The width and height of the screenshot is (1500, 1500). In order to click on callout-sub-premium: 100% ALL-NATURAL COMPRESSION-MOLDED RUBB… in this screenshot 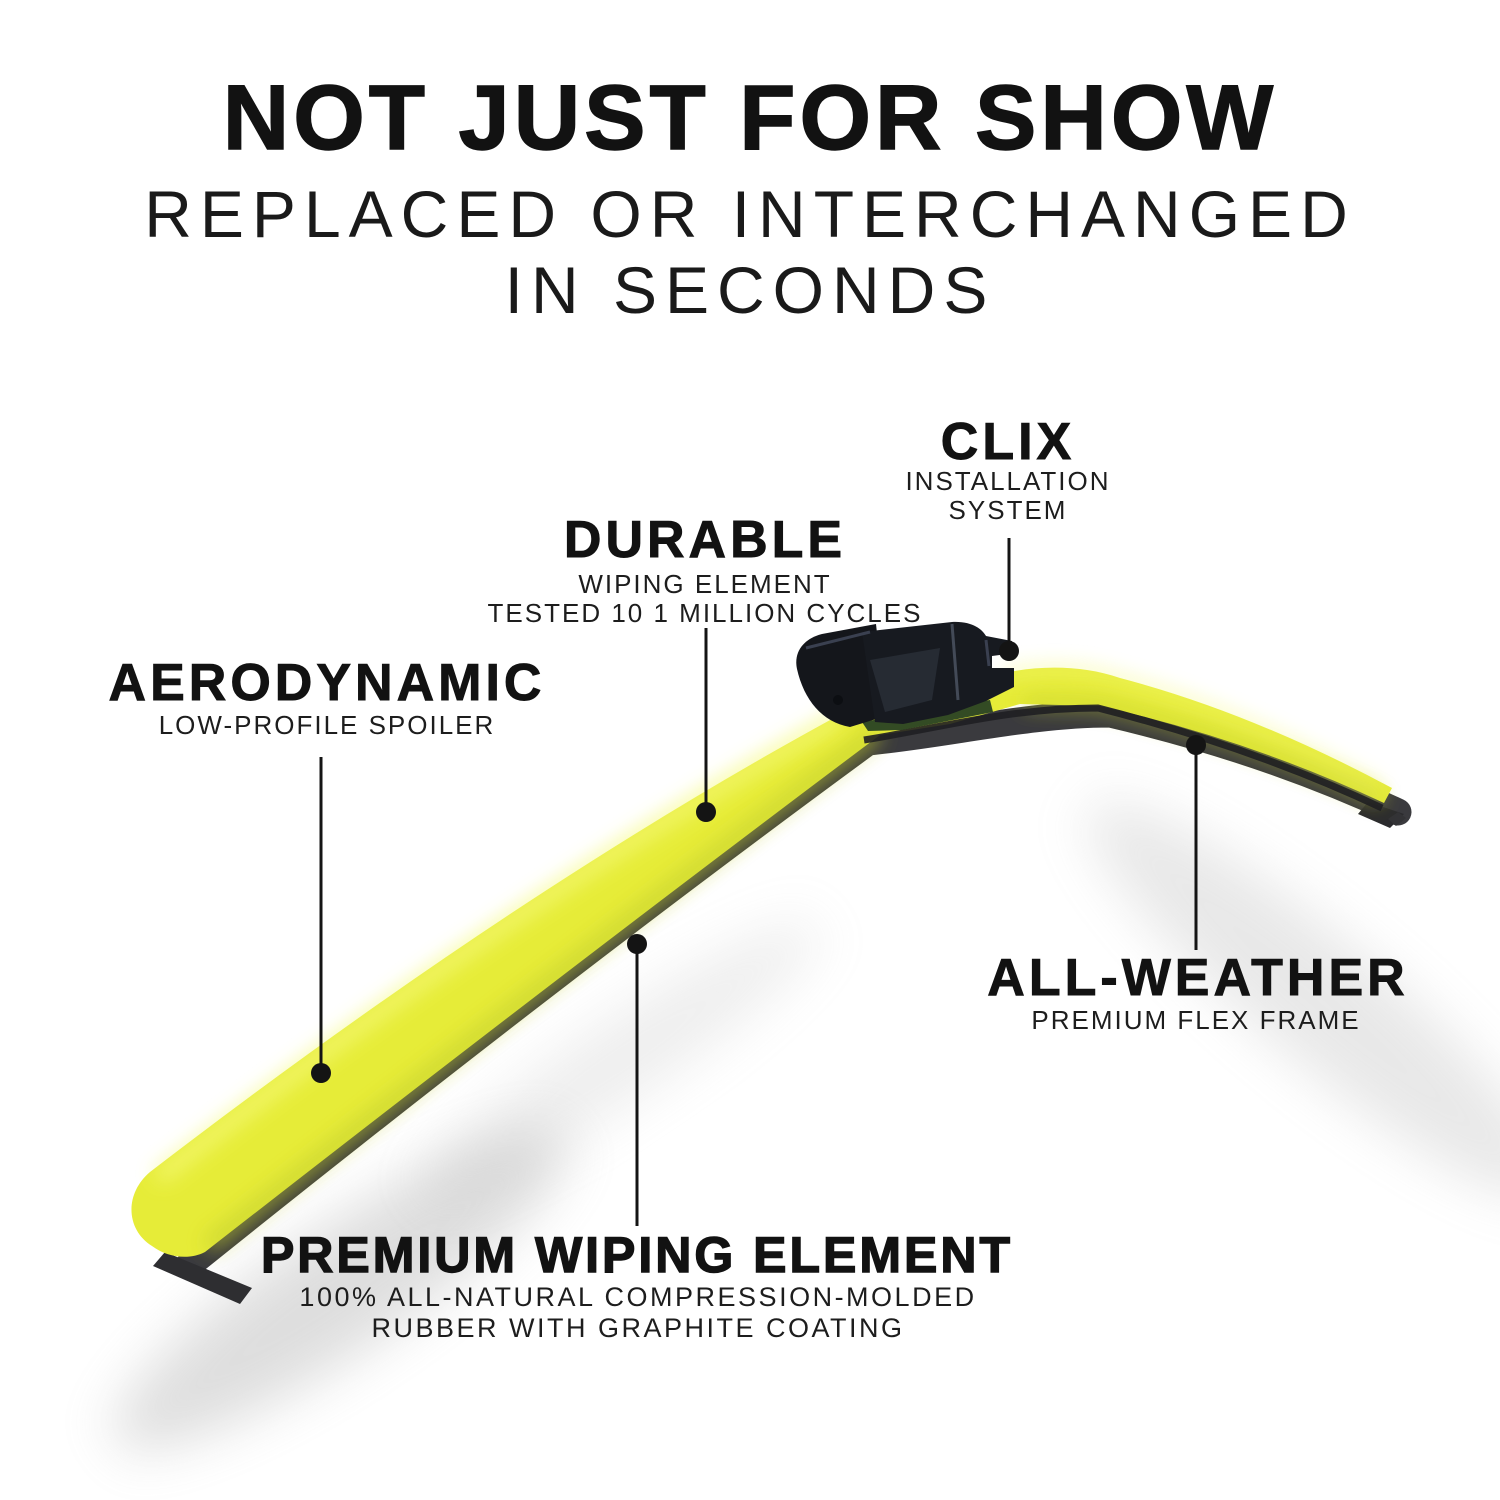, I will do `click(637, 1313)`.